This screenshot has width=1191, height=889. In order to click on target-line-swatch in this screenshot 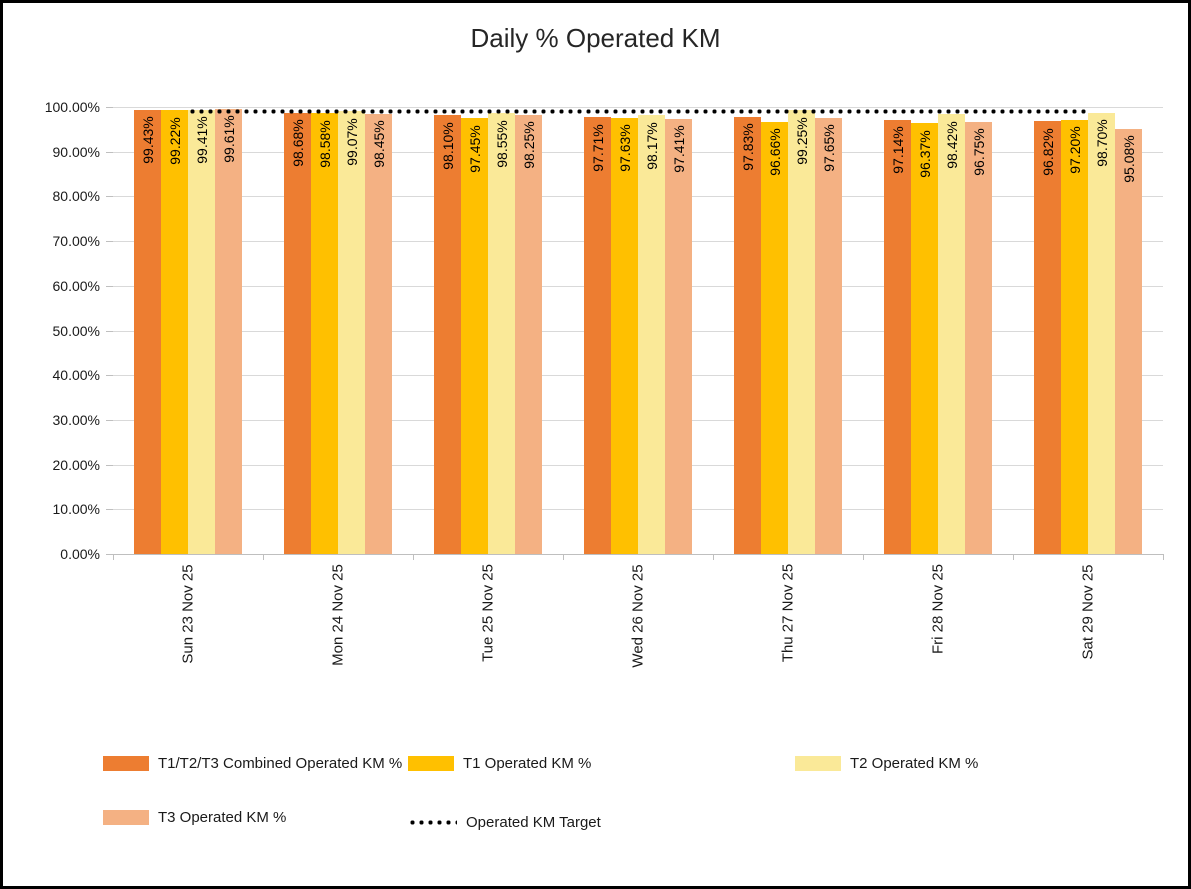, I will do `click(432, 822)`.